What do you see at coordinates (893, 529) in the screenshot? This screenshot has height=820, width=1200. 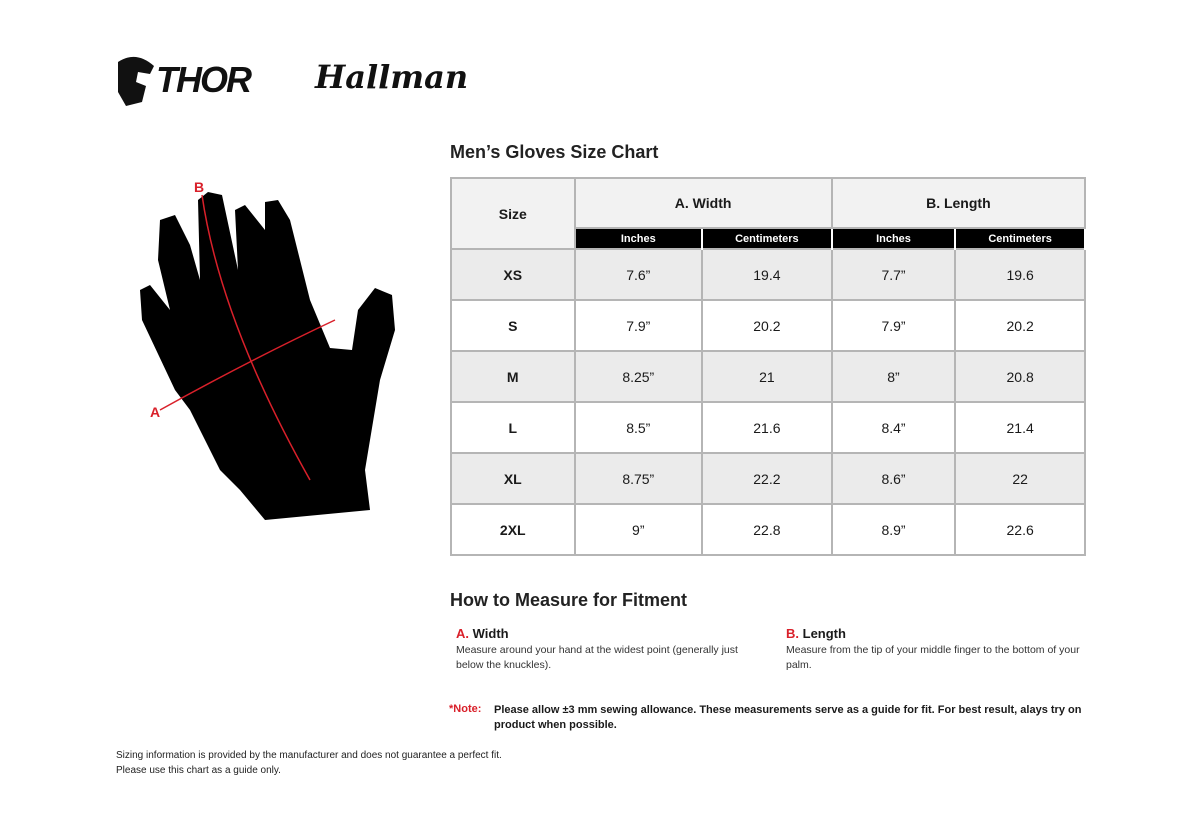 I see `value-cell: 8.9”` at bounding box center [893, 529].